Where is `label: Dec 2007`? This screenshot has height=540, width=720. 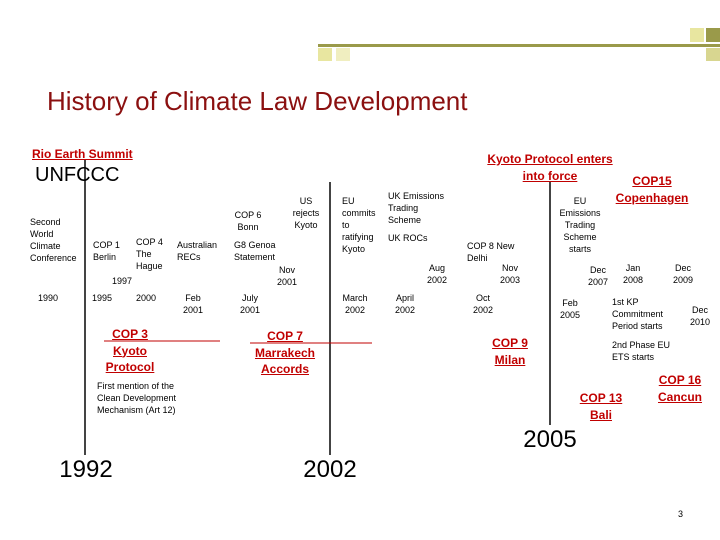 label: Dec 2007 is located at coordinates (598, 276).